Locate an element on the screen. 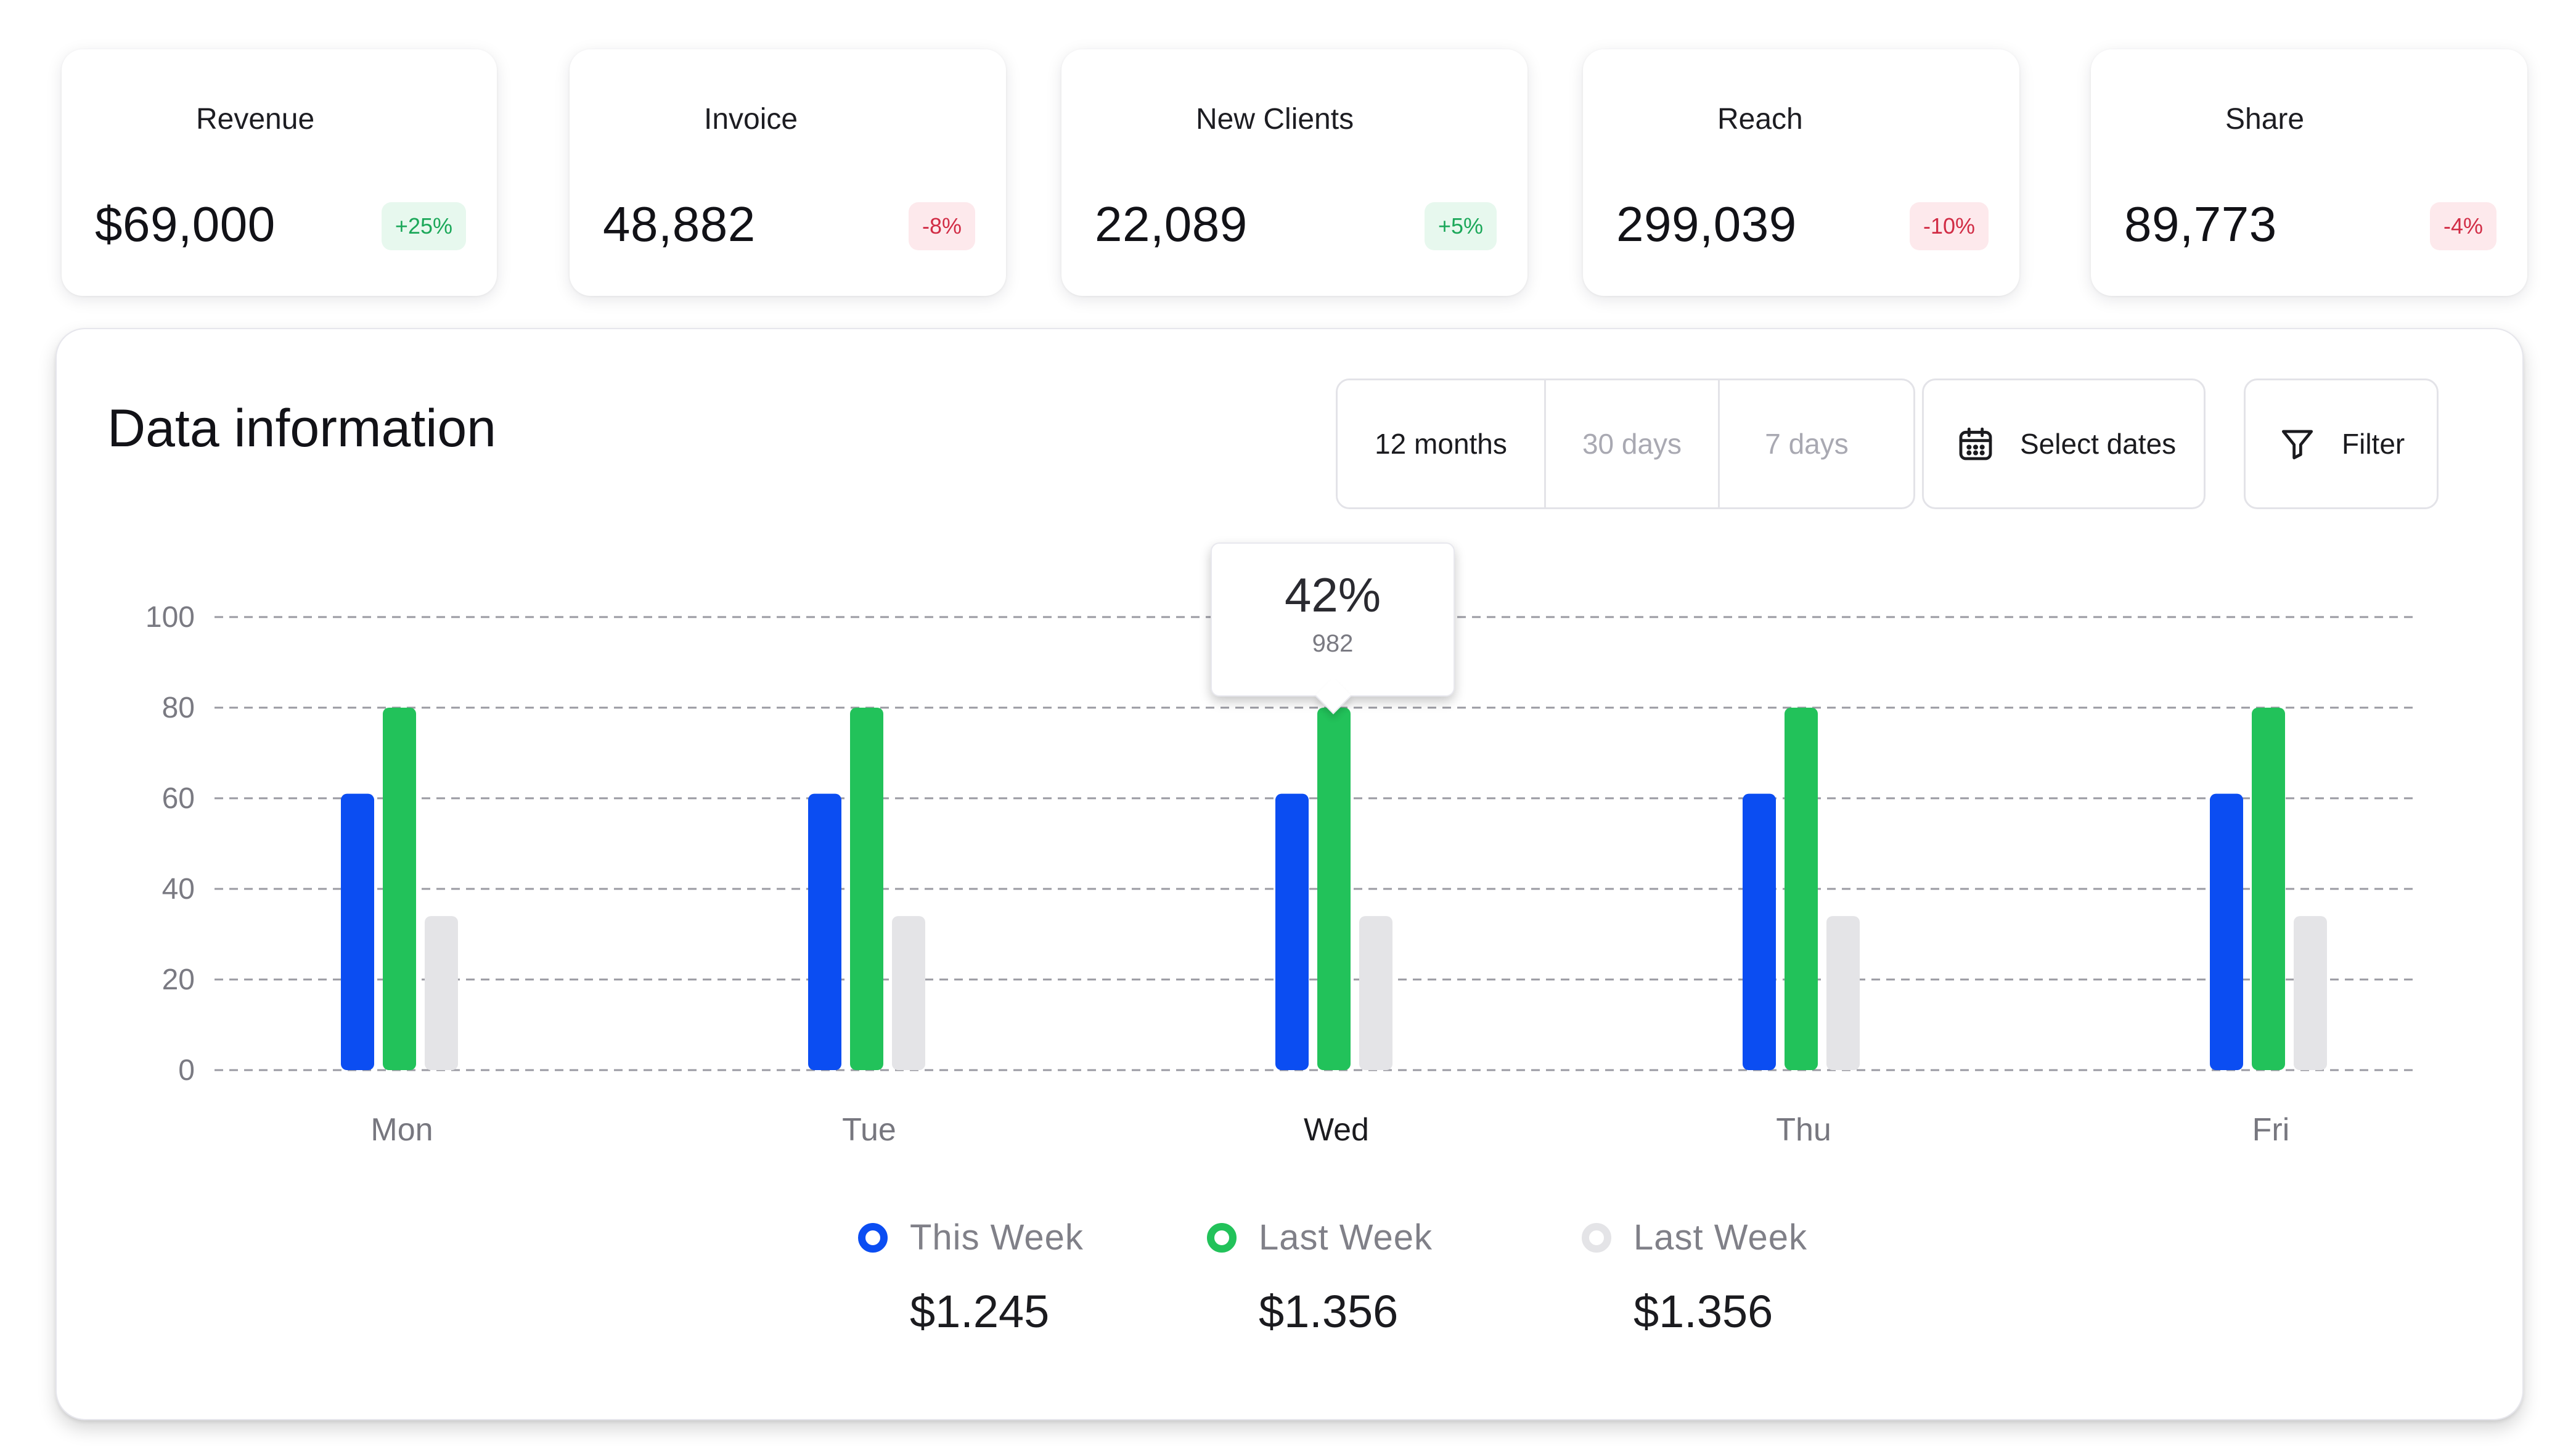 The image size is (2576, 1456). y-tick-label: 0 is located at coordinates (186, 1070).